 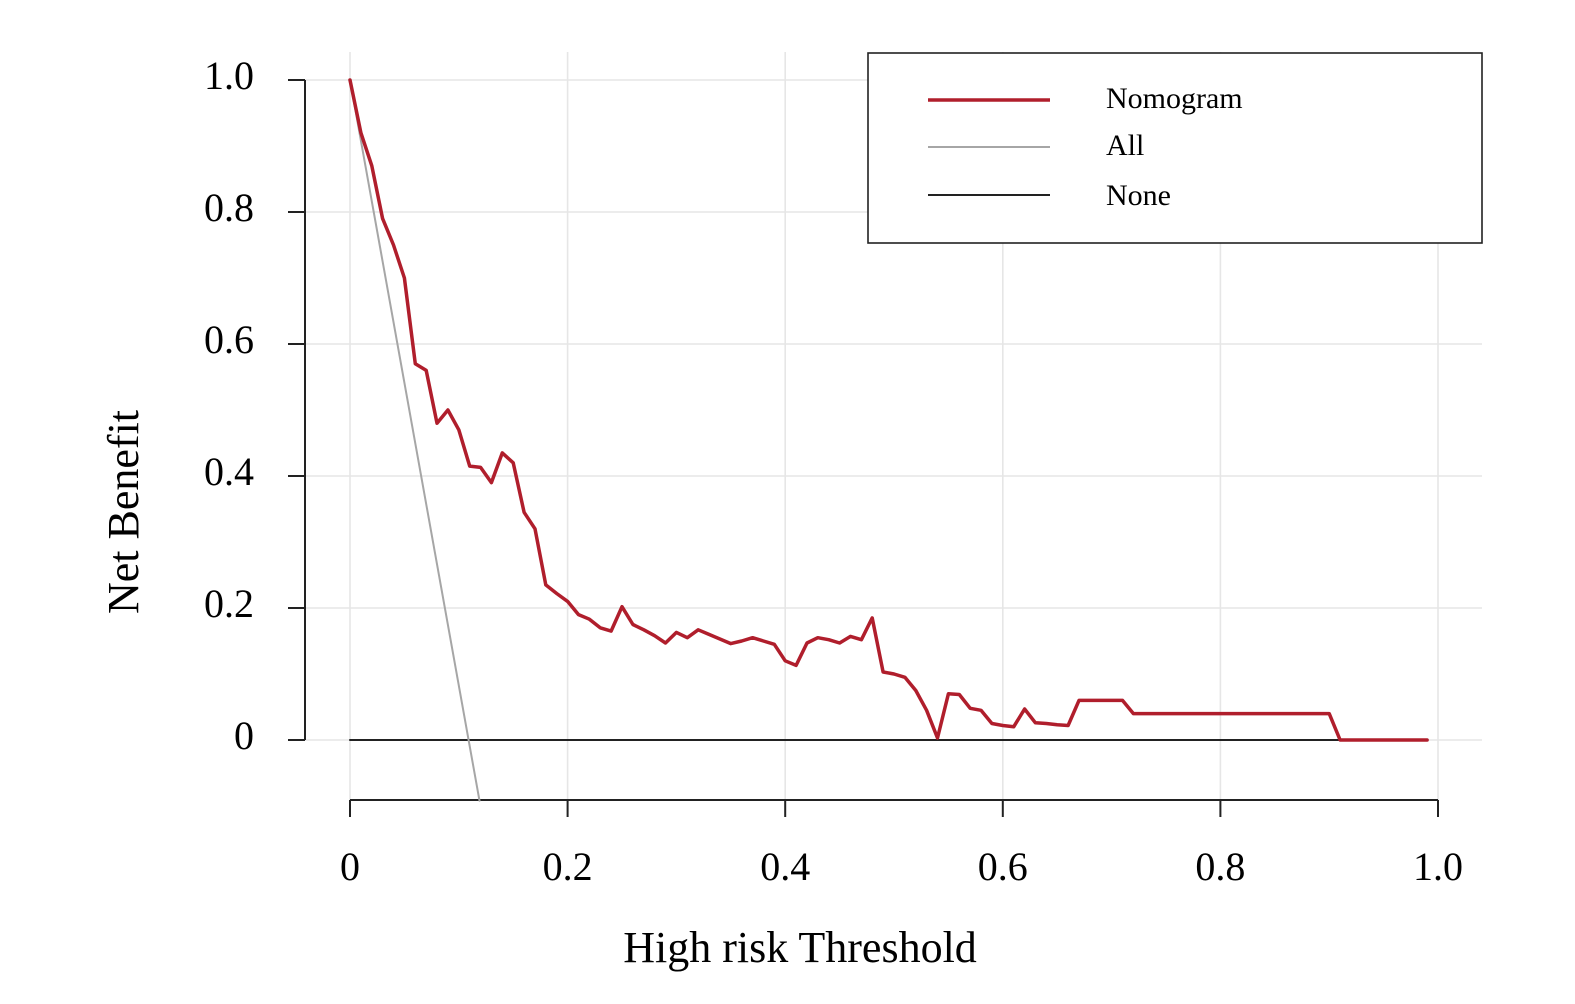 I want to click on y-tick-label-2: 0.4, so click(x=229, y=471).